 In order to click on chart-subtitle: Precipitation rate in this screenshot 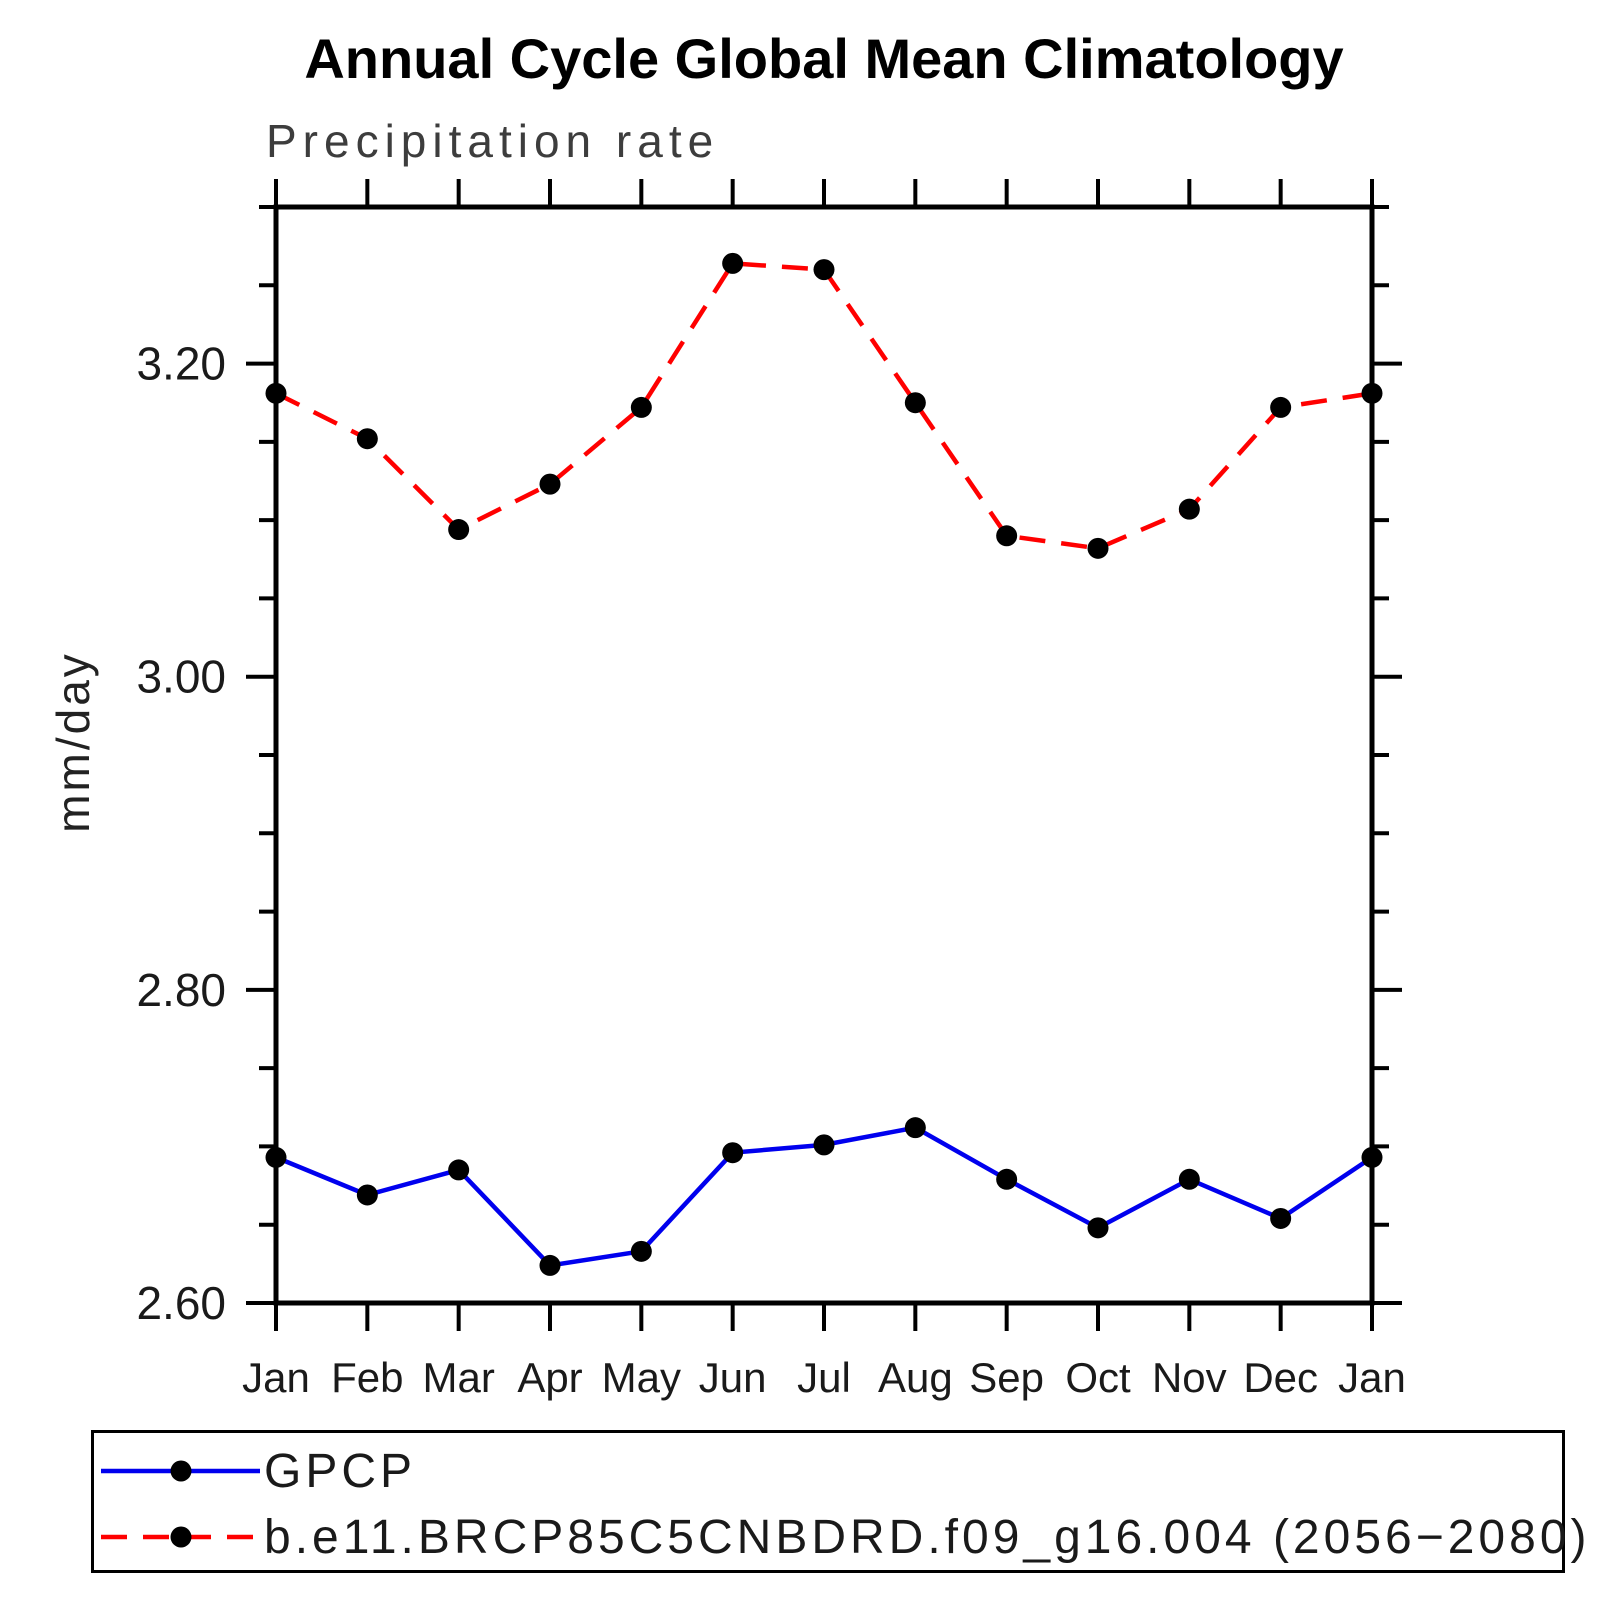, I will do `click(493, 141)`.